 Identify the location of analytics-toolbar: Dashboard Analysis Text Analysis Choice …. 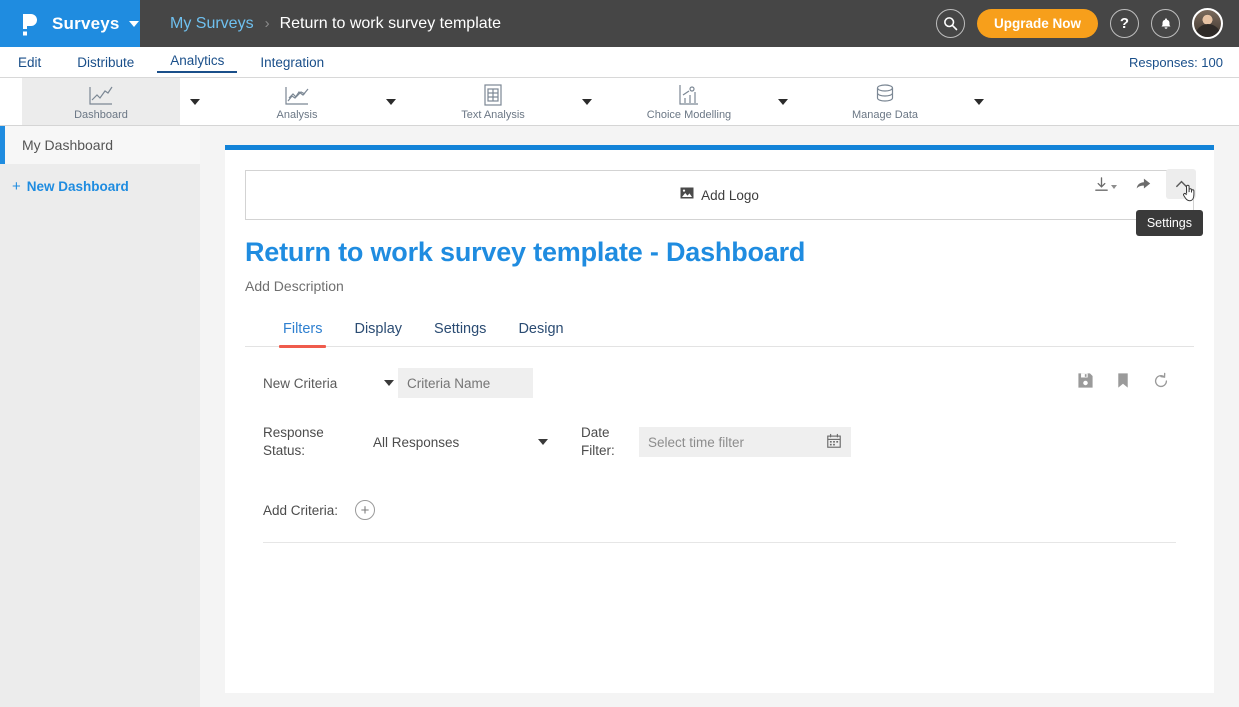
(619, 102).